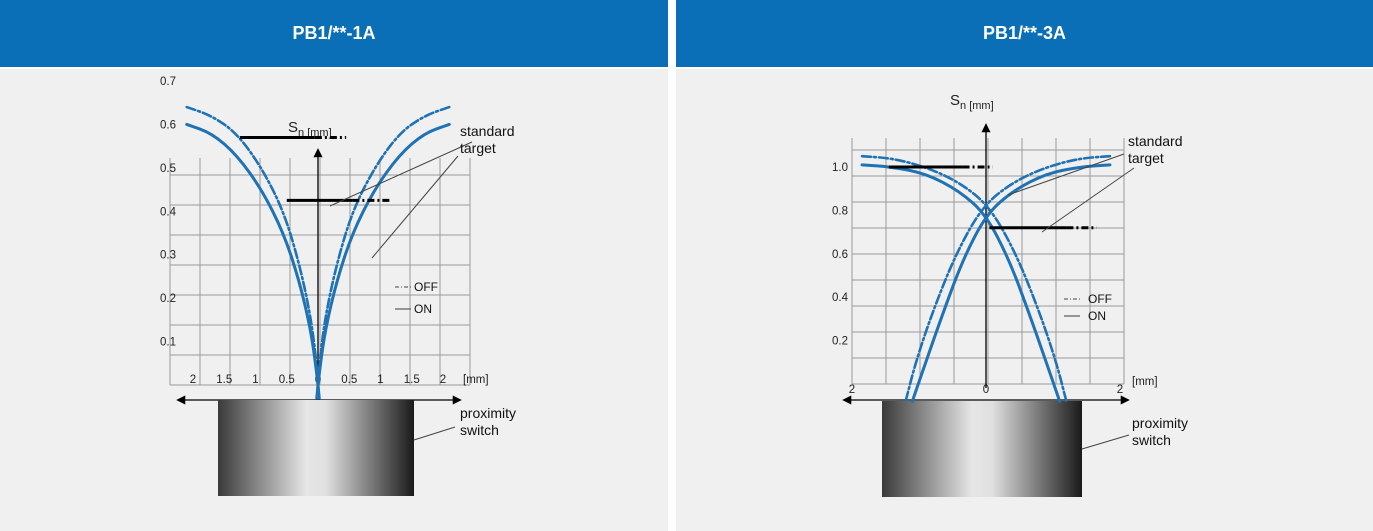 This screenshot has height=531, width=1373. Describe the element at coordinates (168, 256) in the screenshot. I see `y-tick-label: 0.3` at that location.